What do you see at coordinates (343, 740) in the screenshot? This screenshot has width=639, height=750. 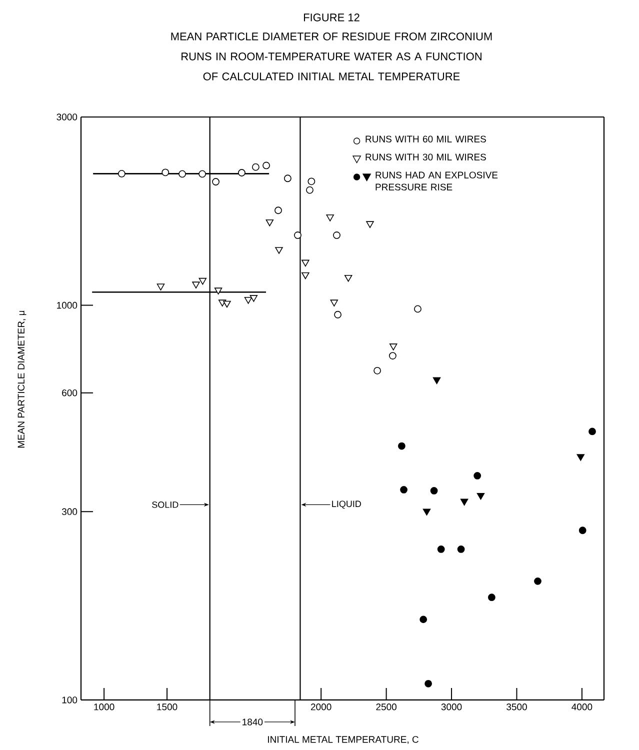 I see `x-axis-title: INITIAL METAL TEMPERATURE, C` at bounding box center [343, 740].